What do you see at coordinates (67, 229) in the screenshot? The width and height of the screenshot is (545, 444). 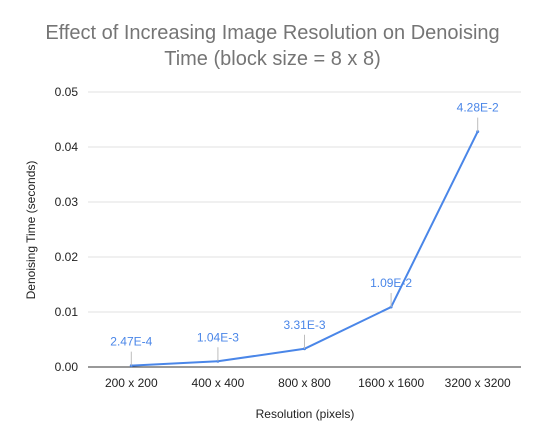 I see `y-axis-ticks: 0.00 0.01 0.02 0.03 0.04 0.05` at bounding box center [67, 229].